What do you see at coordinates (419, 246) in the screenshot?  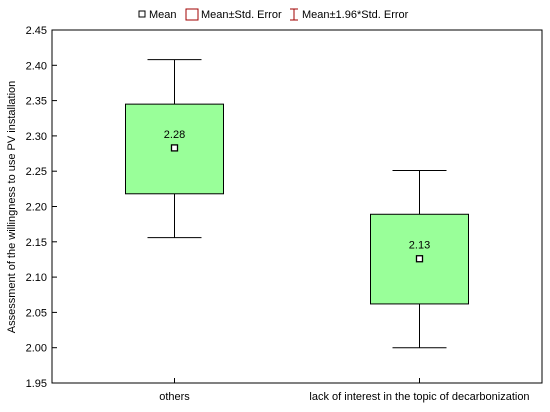 I see `mean-data-label: 2.13` at bounding box center [419, 246].